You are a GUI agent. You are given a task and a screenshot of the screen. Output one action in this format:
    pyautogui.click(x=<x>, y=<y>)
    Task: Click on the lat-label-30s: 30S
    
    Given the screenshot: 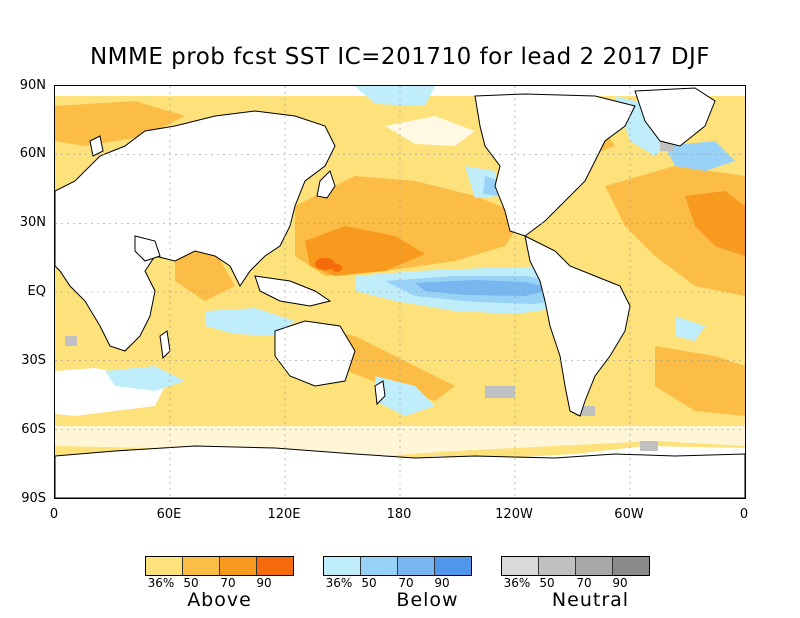 What is the action you would take?
    pyautogui.click(x=33, y=360)
    